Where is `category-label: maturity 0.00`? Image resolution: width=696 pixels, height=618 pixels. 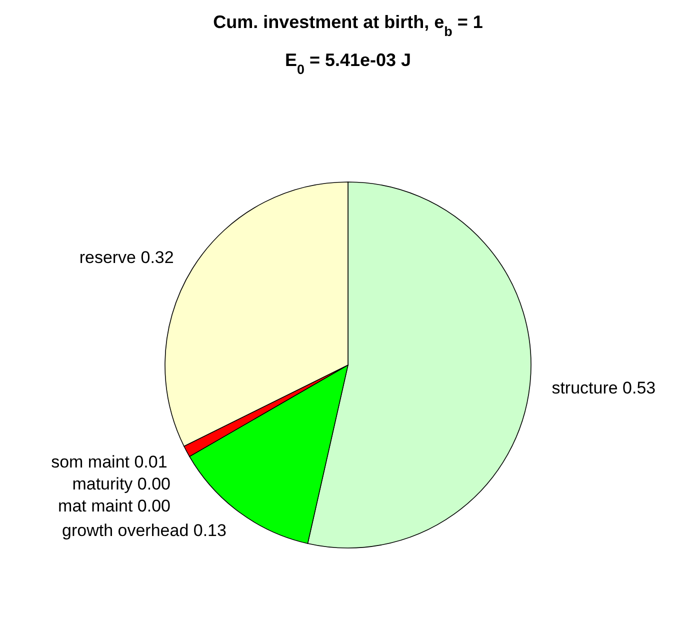 category-label: maturity 0.00 is located at coordinates (121, 484).